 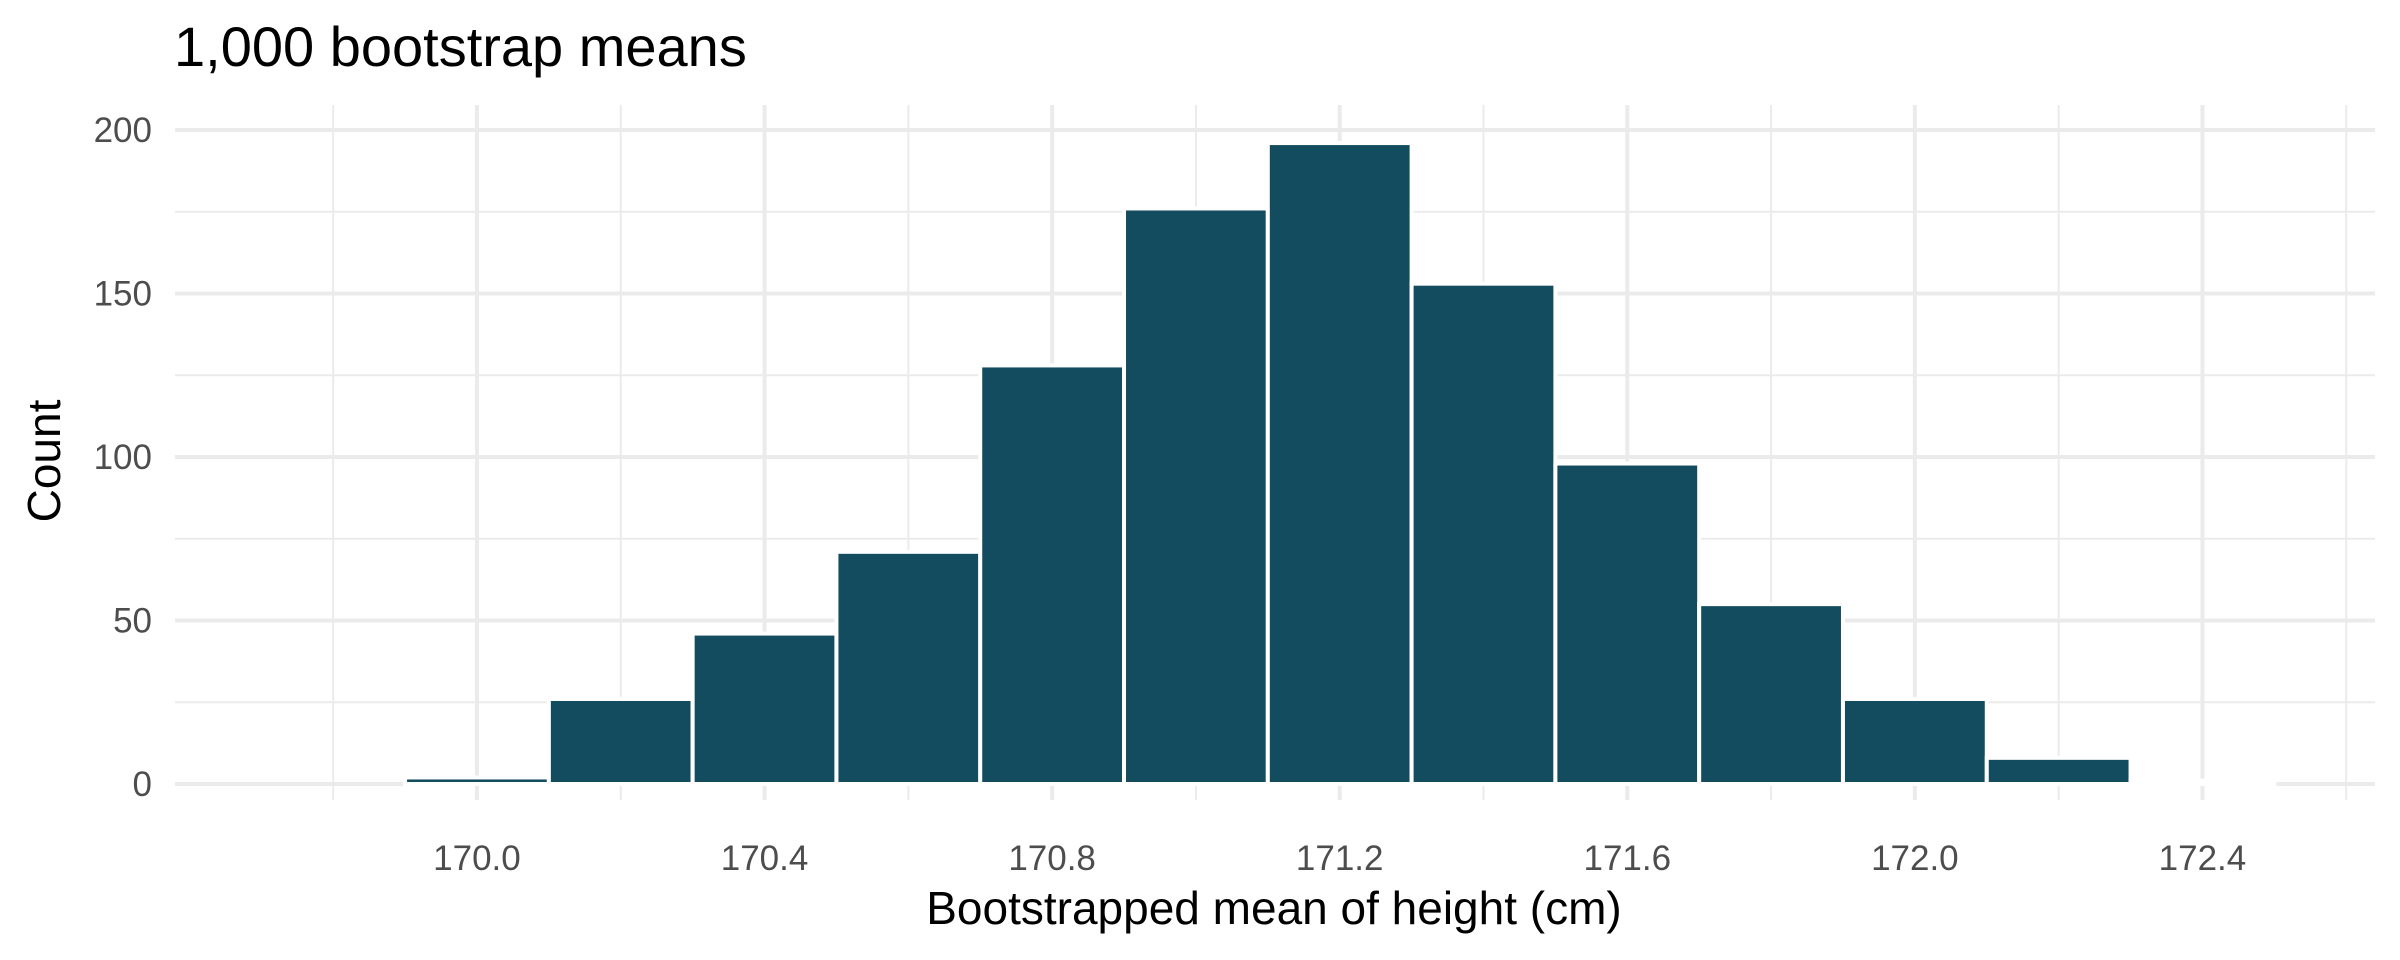 What do you see at coordinates (142, 784) in the screenshot?
I see `y-tick-label: 0` at bounding box center [142, 784].